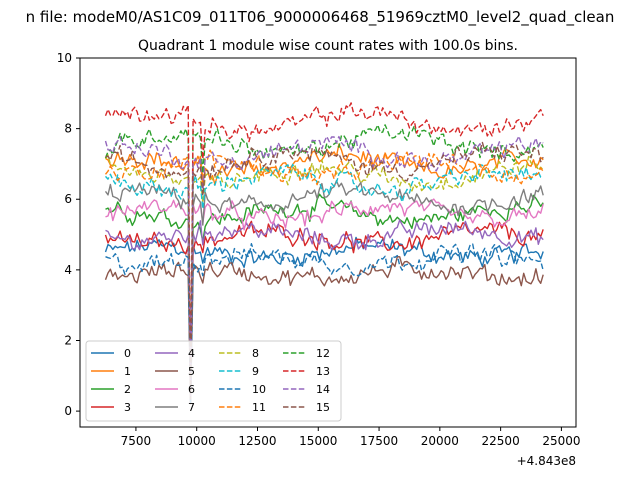 This screenshot has height=480, width=640. What do you see at coordinates (213, 381) in the screenshot?
I see `legend-box` at bounding box center [213, 381].